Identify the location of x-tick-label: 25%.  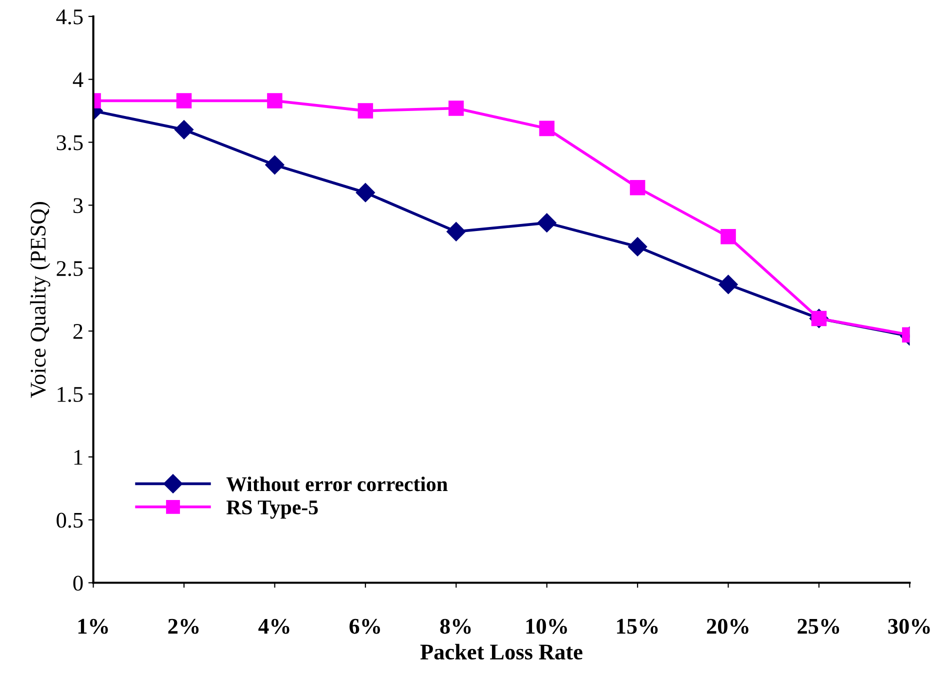
(819, 626).